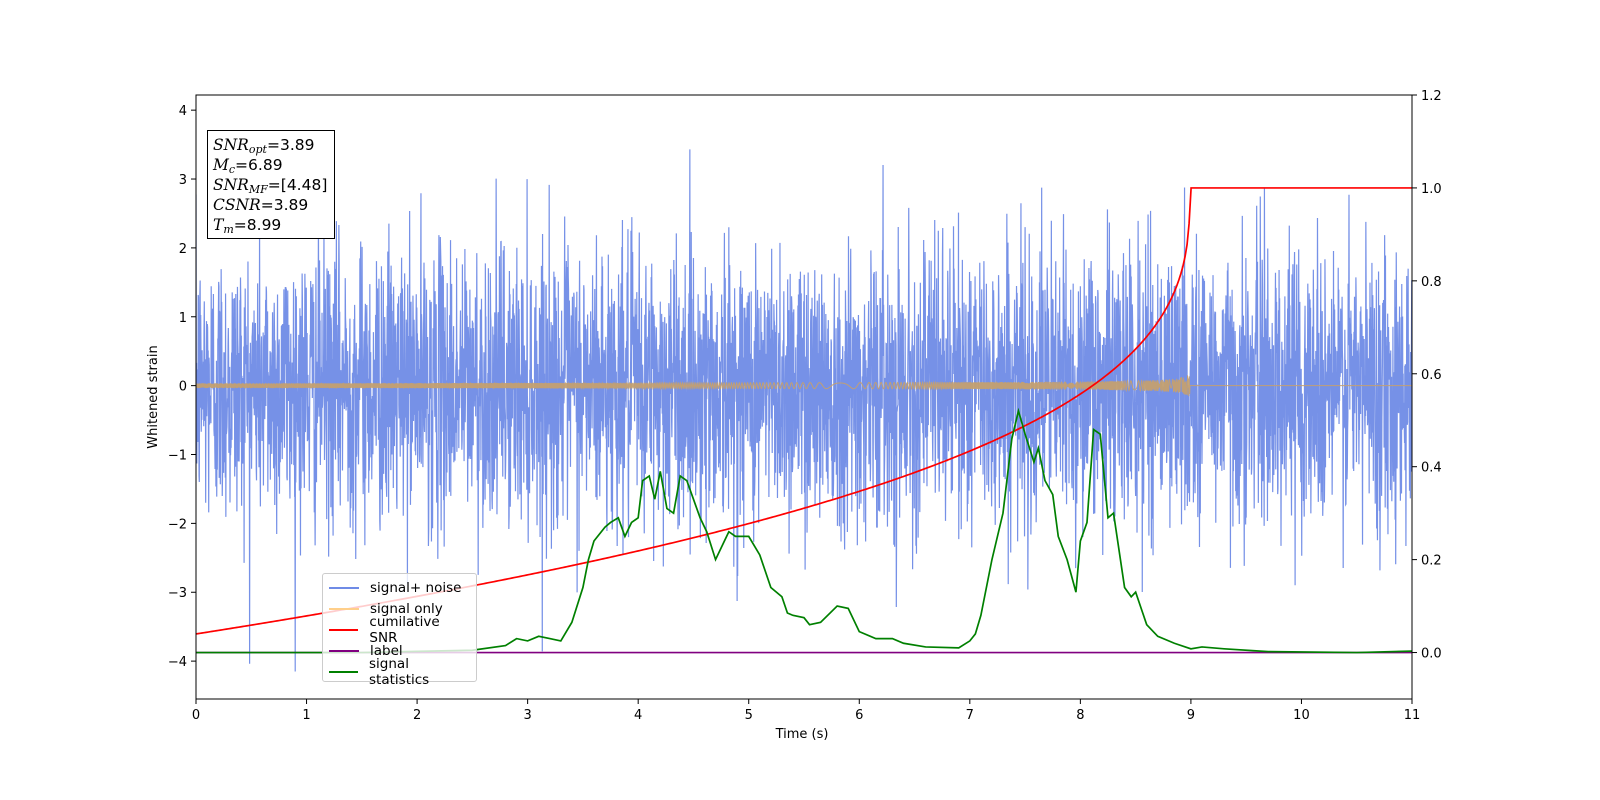 This screenshot has width=1600, height=800. Describe the element at coordinates (802, 734) in the screenshot. I see `x-axis-label: Time (s)` at that location.